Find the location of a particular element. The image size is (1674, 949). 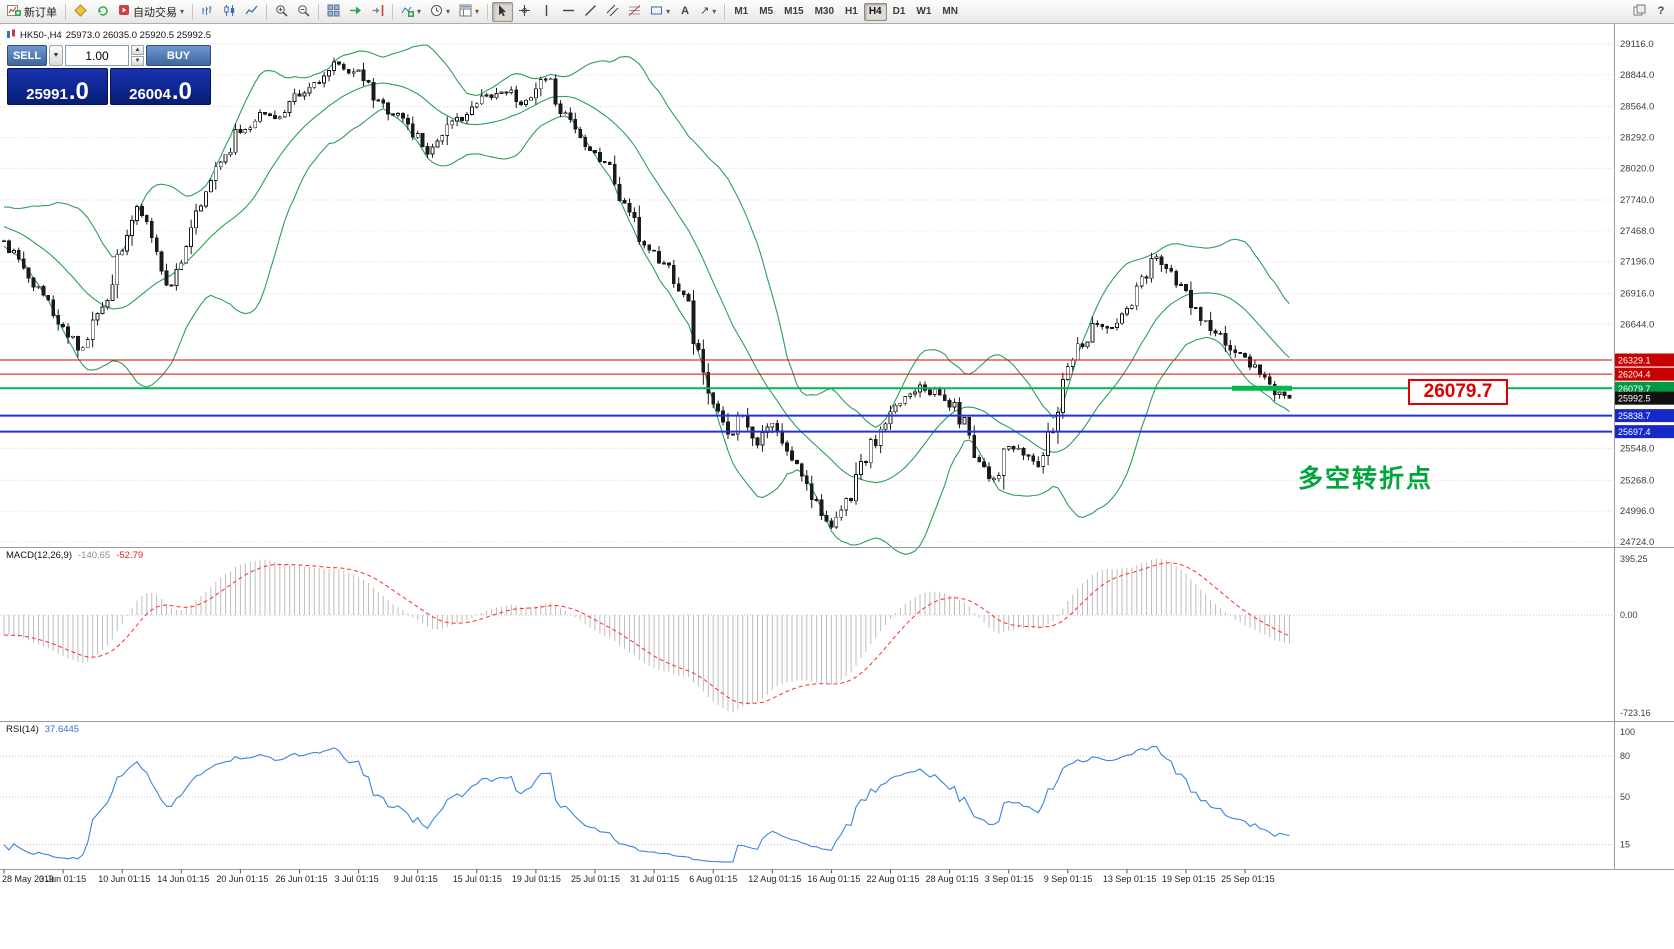

arrows-button: ↗ ▾ is located at coordinates (708, 12).